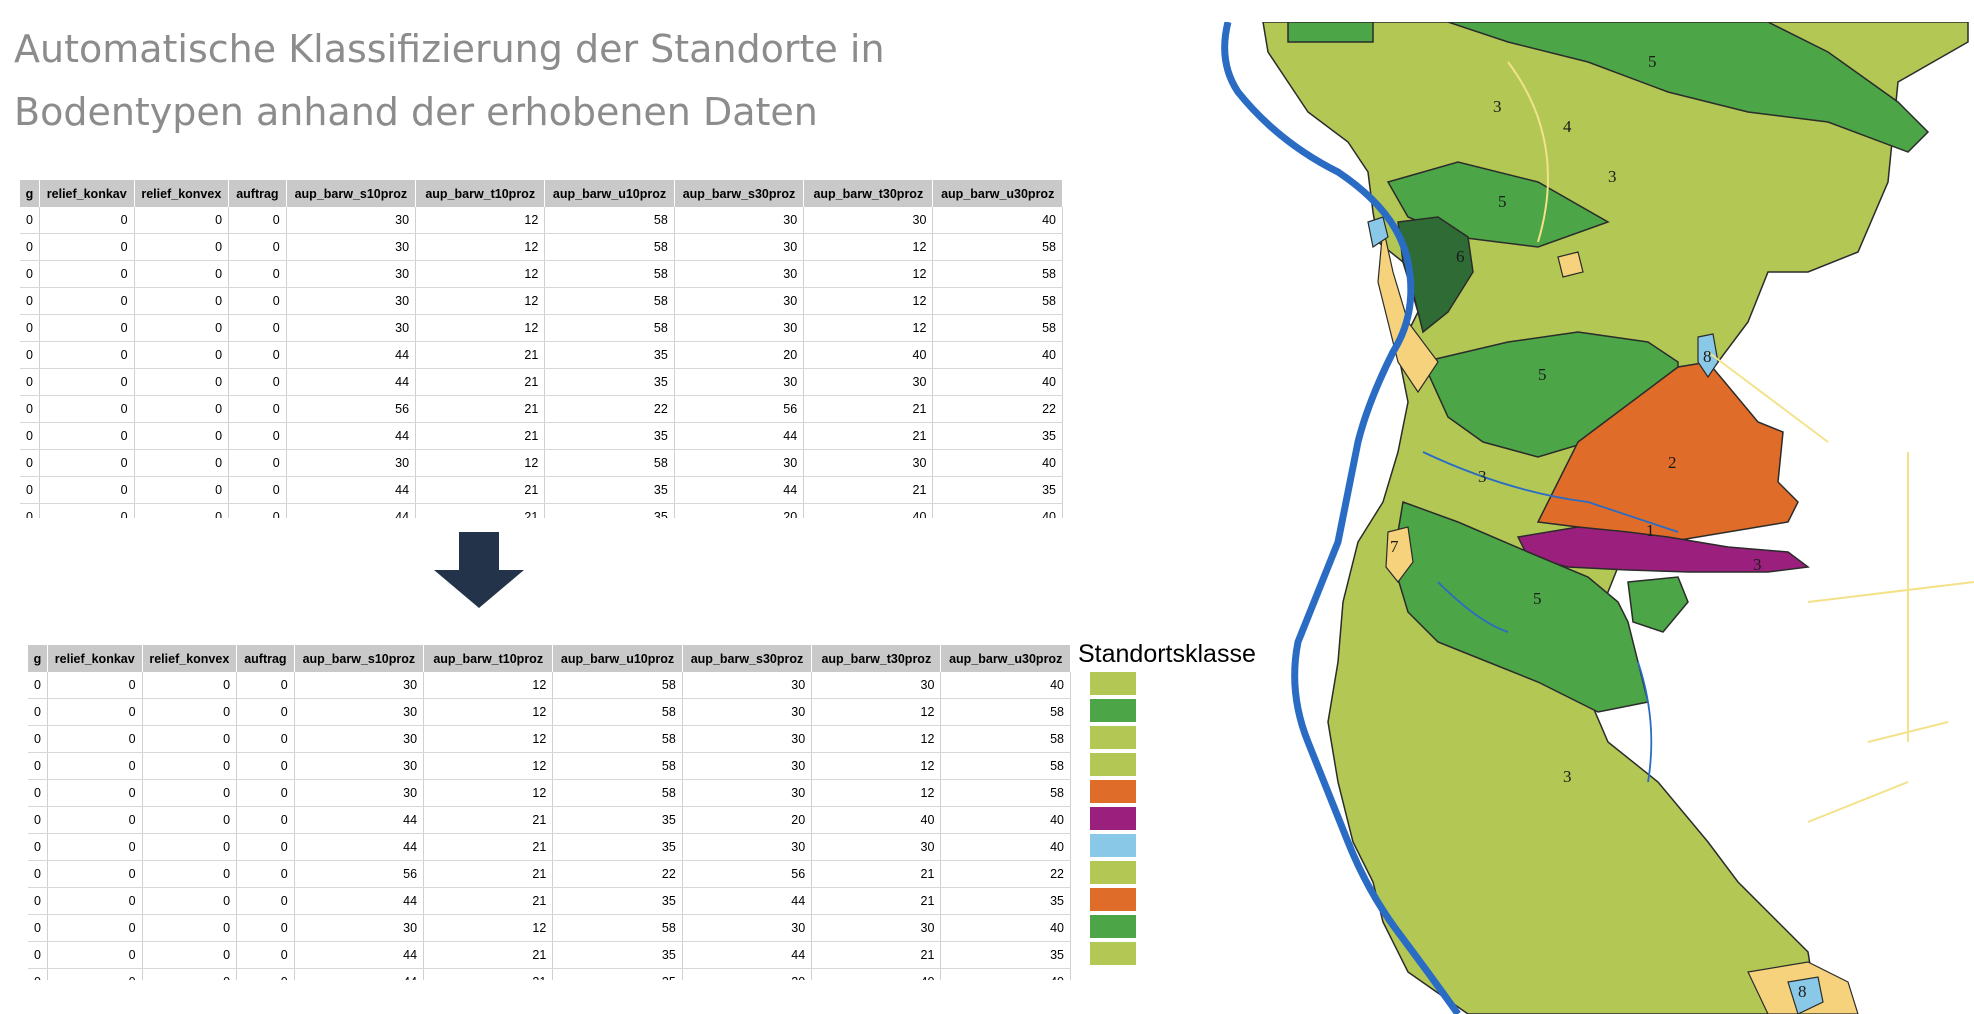  What do you see at coordinates (1663, 549) in the screenshot?
I see `map-region-class1` at bounding box center [1663, 549].